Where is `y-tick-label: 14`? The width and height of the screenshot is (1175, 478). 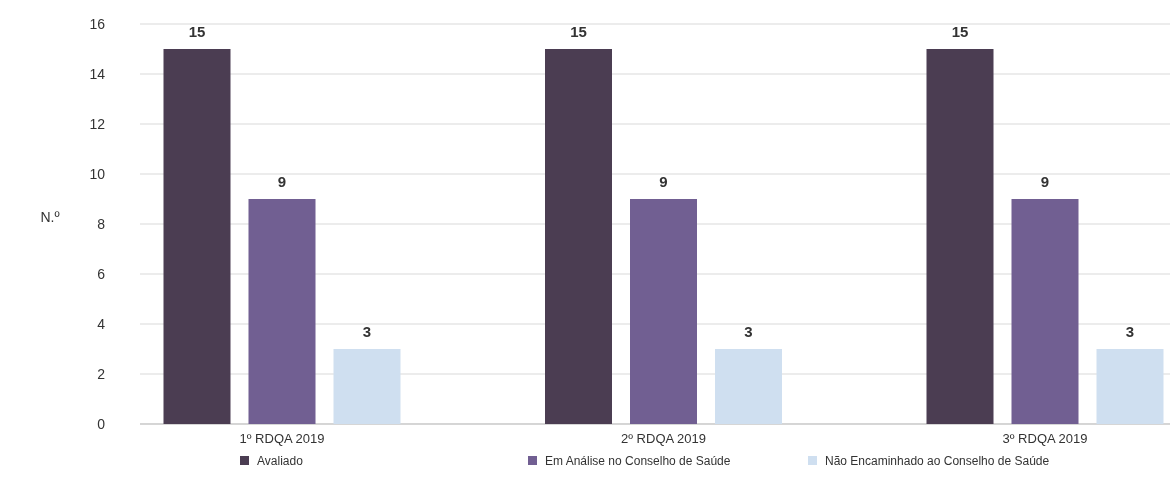 y-tick-label: 14 is located at coordinates (97, 73).